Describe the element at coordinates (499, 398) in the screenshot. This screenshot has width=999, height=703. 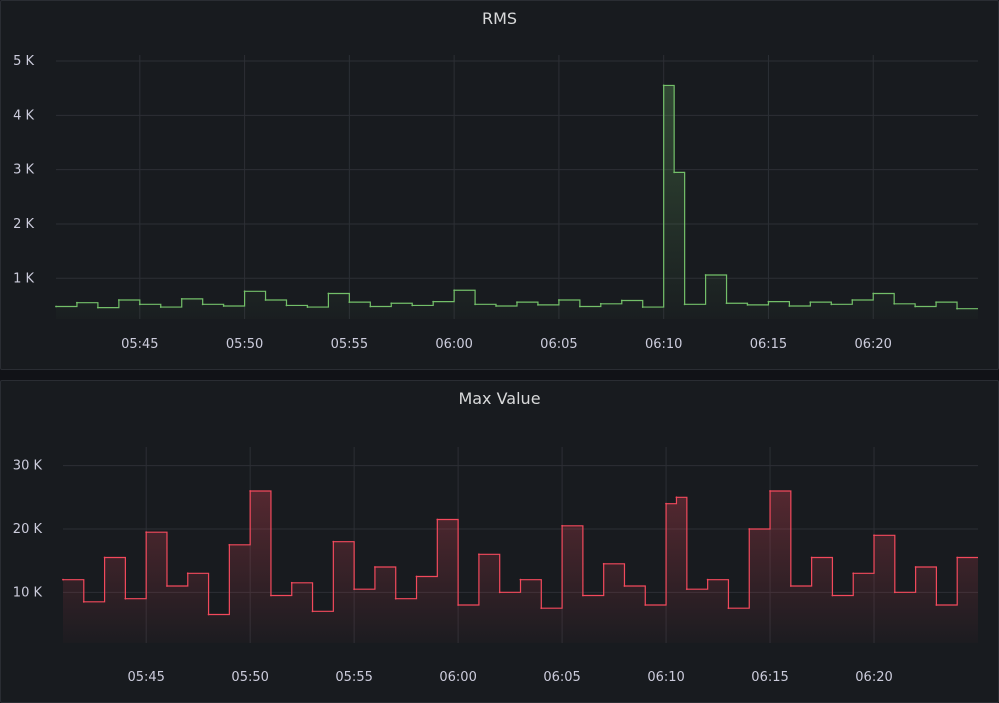
I see `panel-title: Max Value` at that location.